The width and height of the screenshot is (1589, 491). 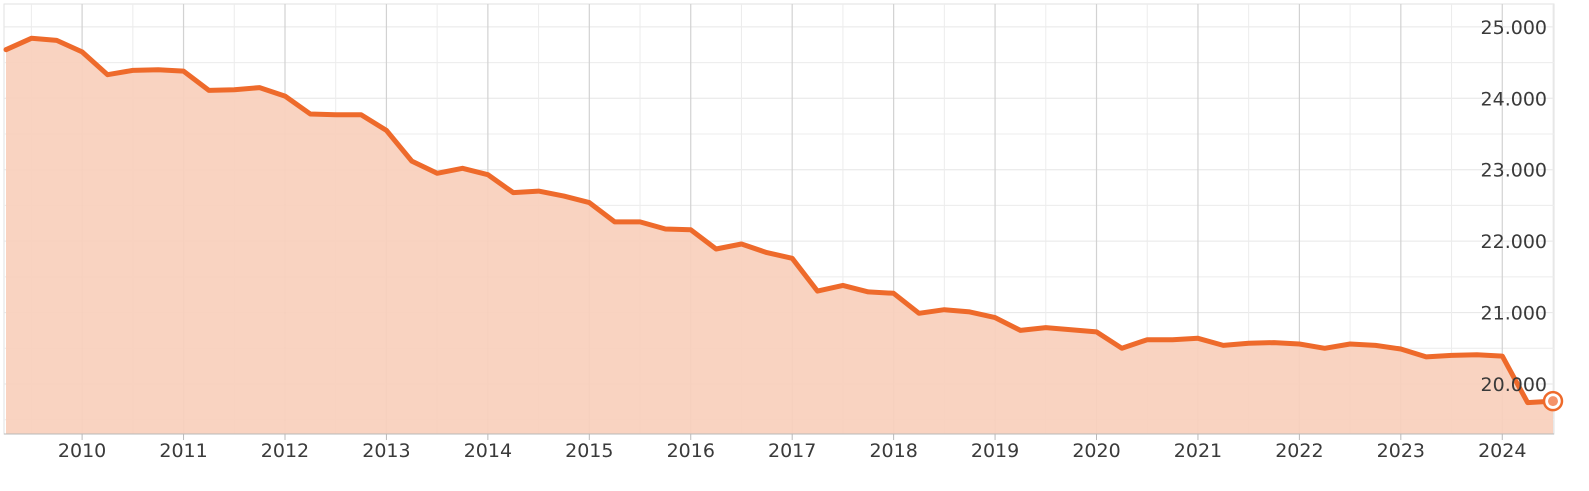 What do you see at coordinates (1514, 28) in the screenshot?
I see `y-tick-label: 25.000` at bounding box center [1514, 28].